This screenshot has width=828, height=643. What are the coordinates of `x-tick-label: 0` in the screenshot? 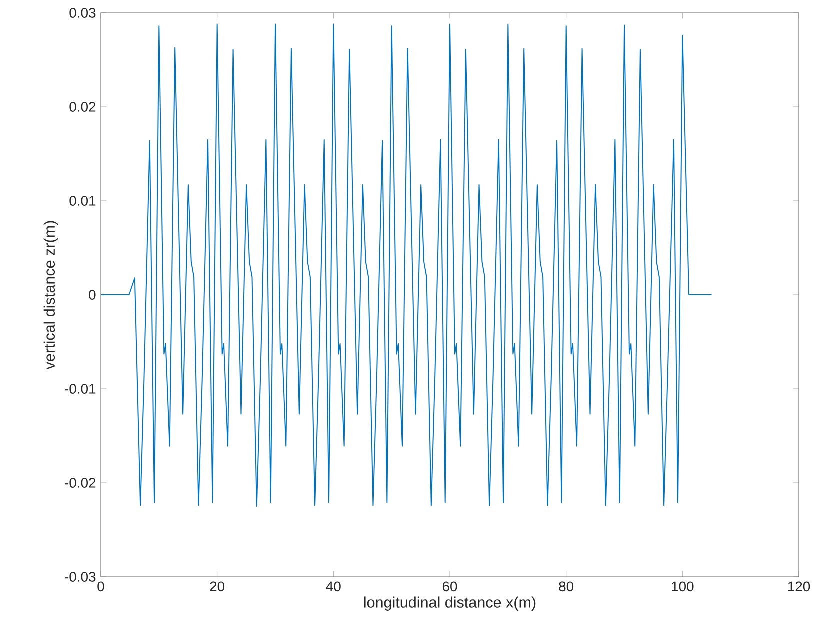 It's located at (101, 587).